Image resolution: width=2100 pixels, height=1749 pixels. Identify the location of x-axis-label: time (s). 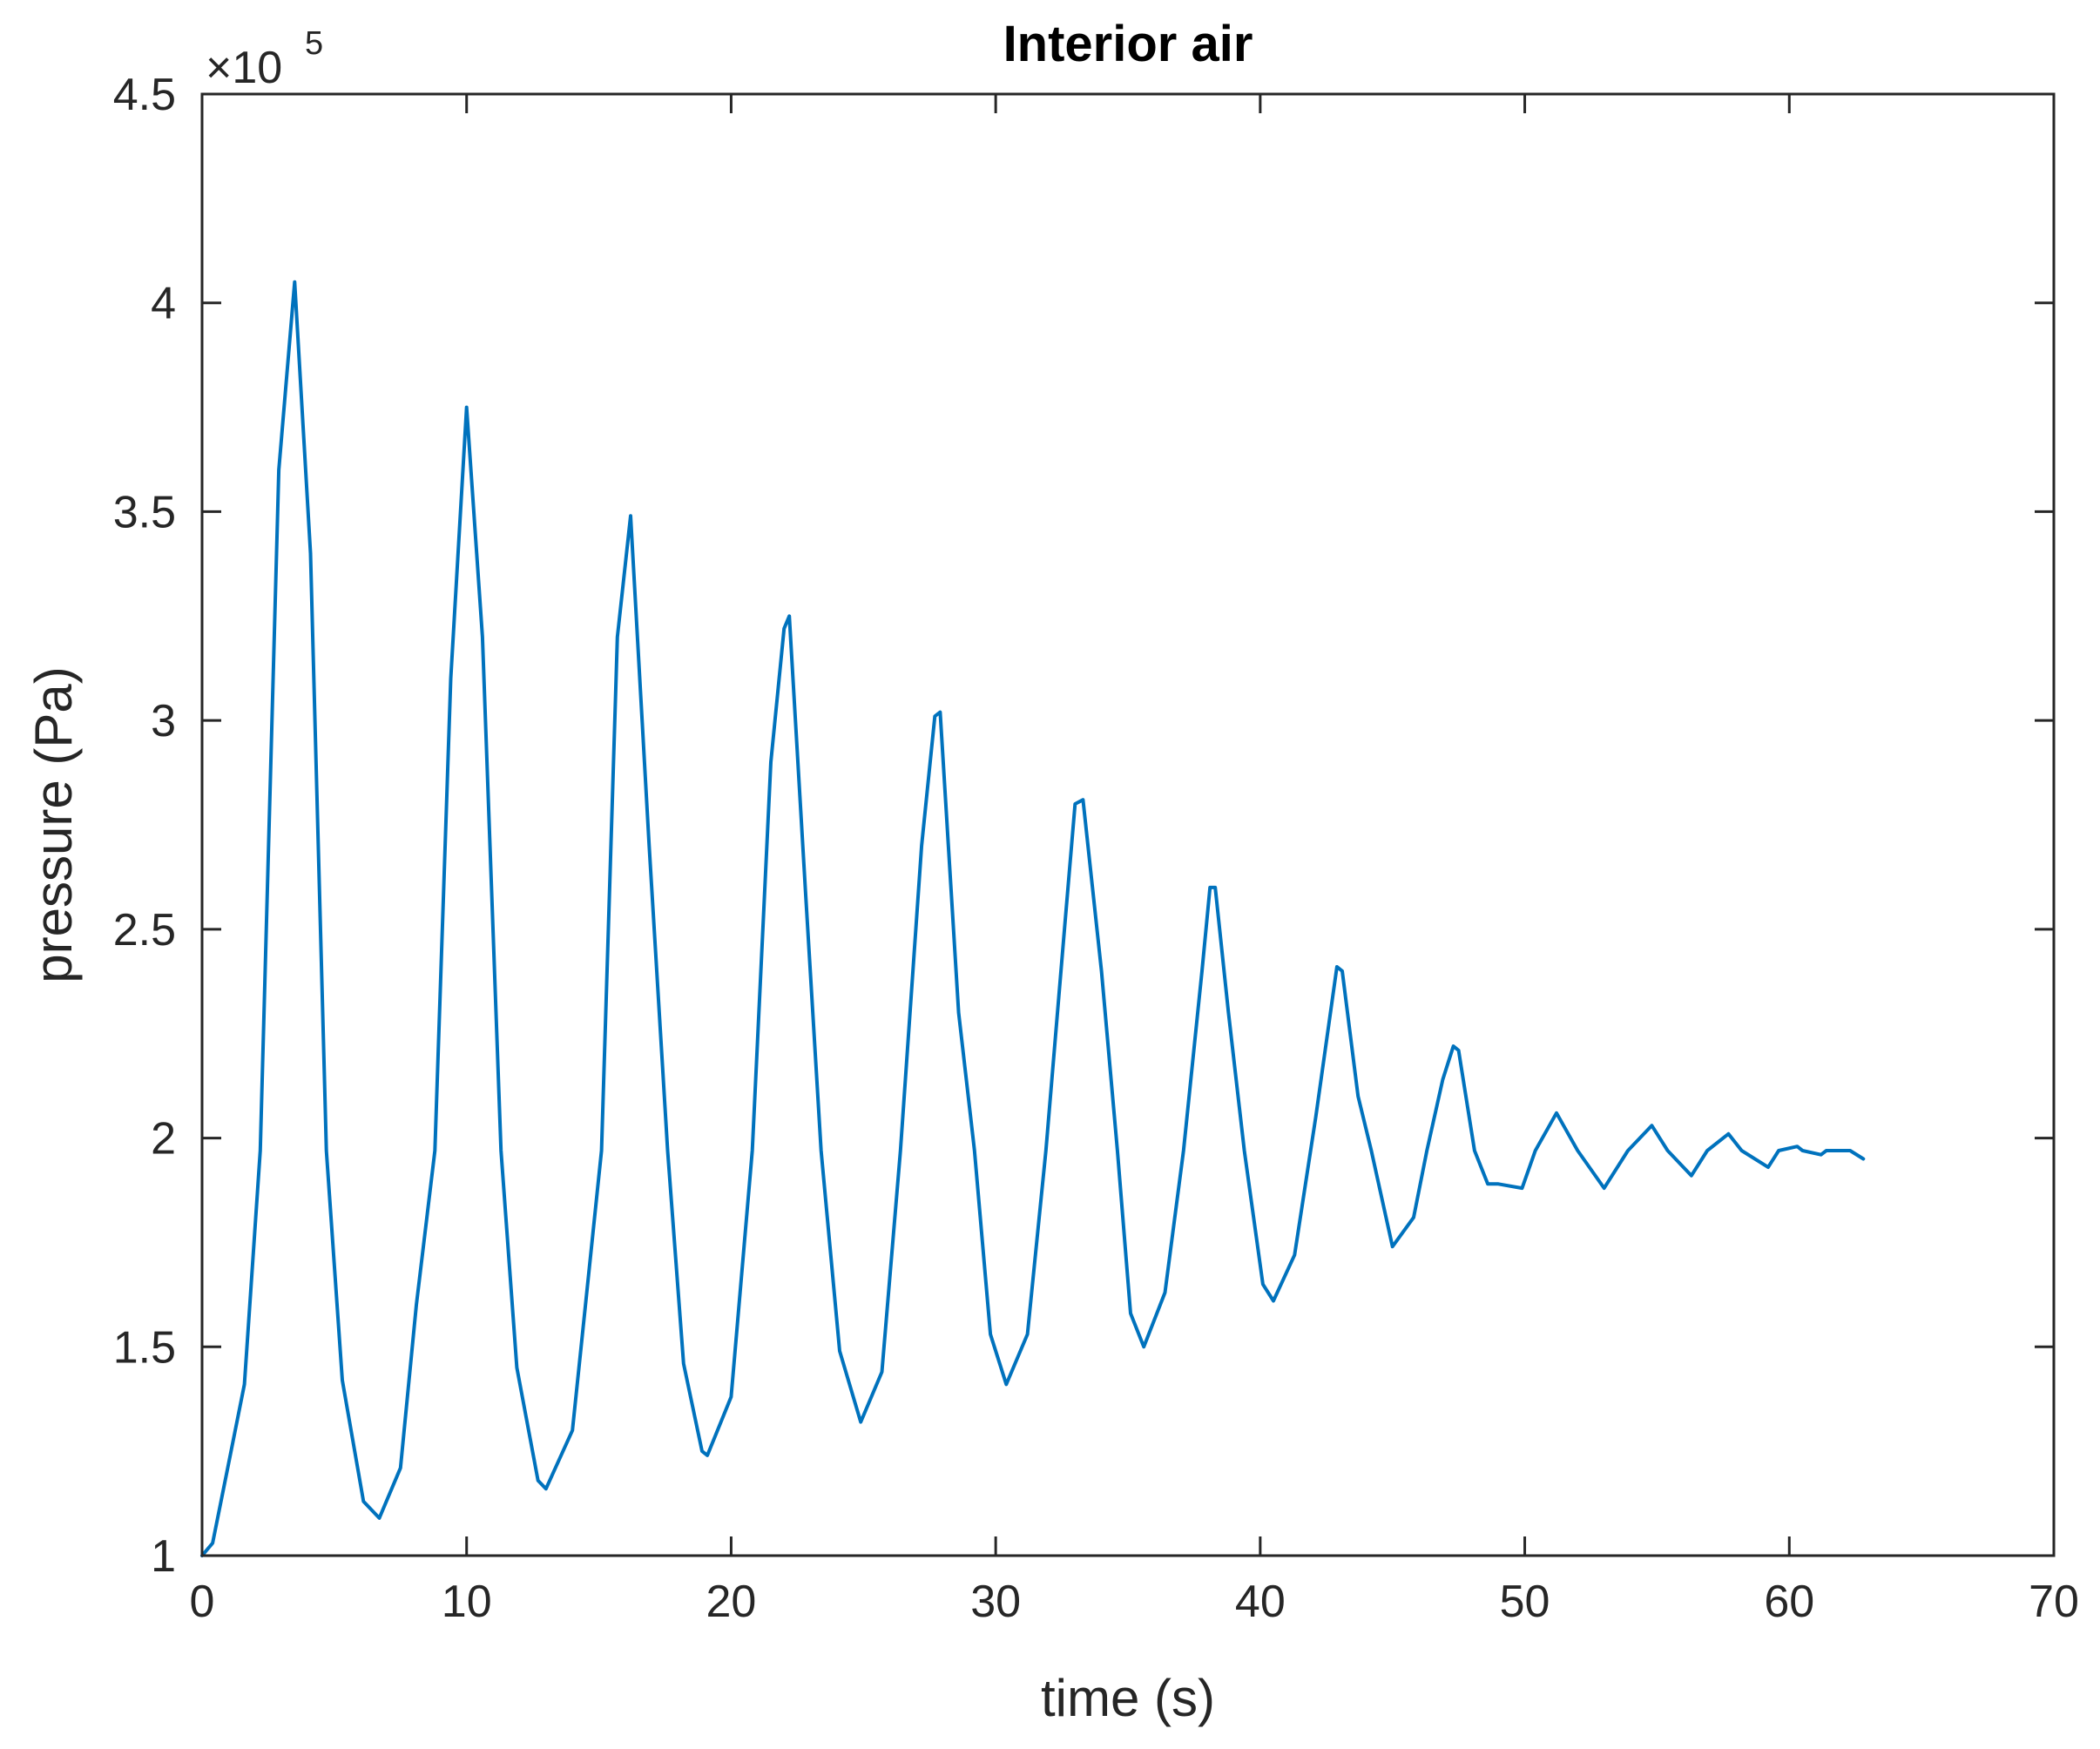
(1128, 1698).